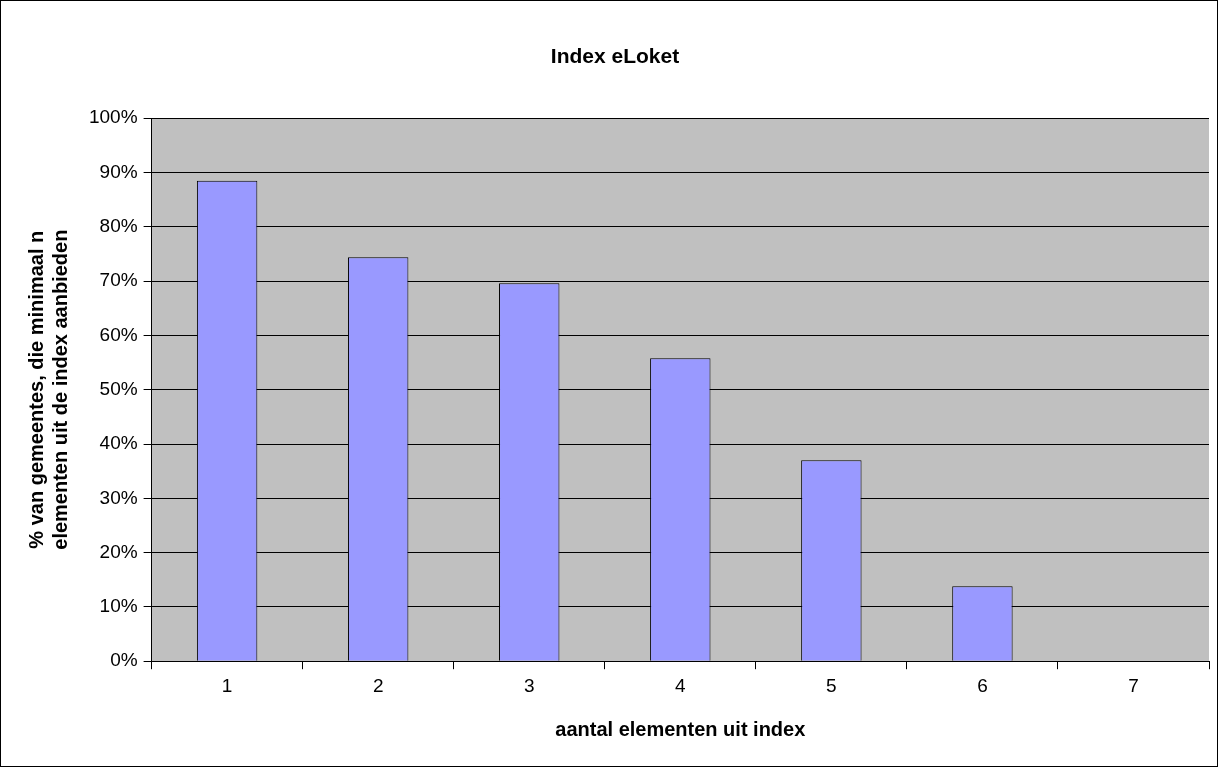 This screenshot has width=1218, height=767. What do you see at coordinates (118, 551) in the screenshot?
I see `y-tick-label: 20%` at bounding box center [118, 551].